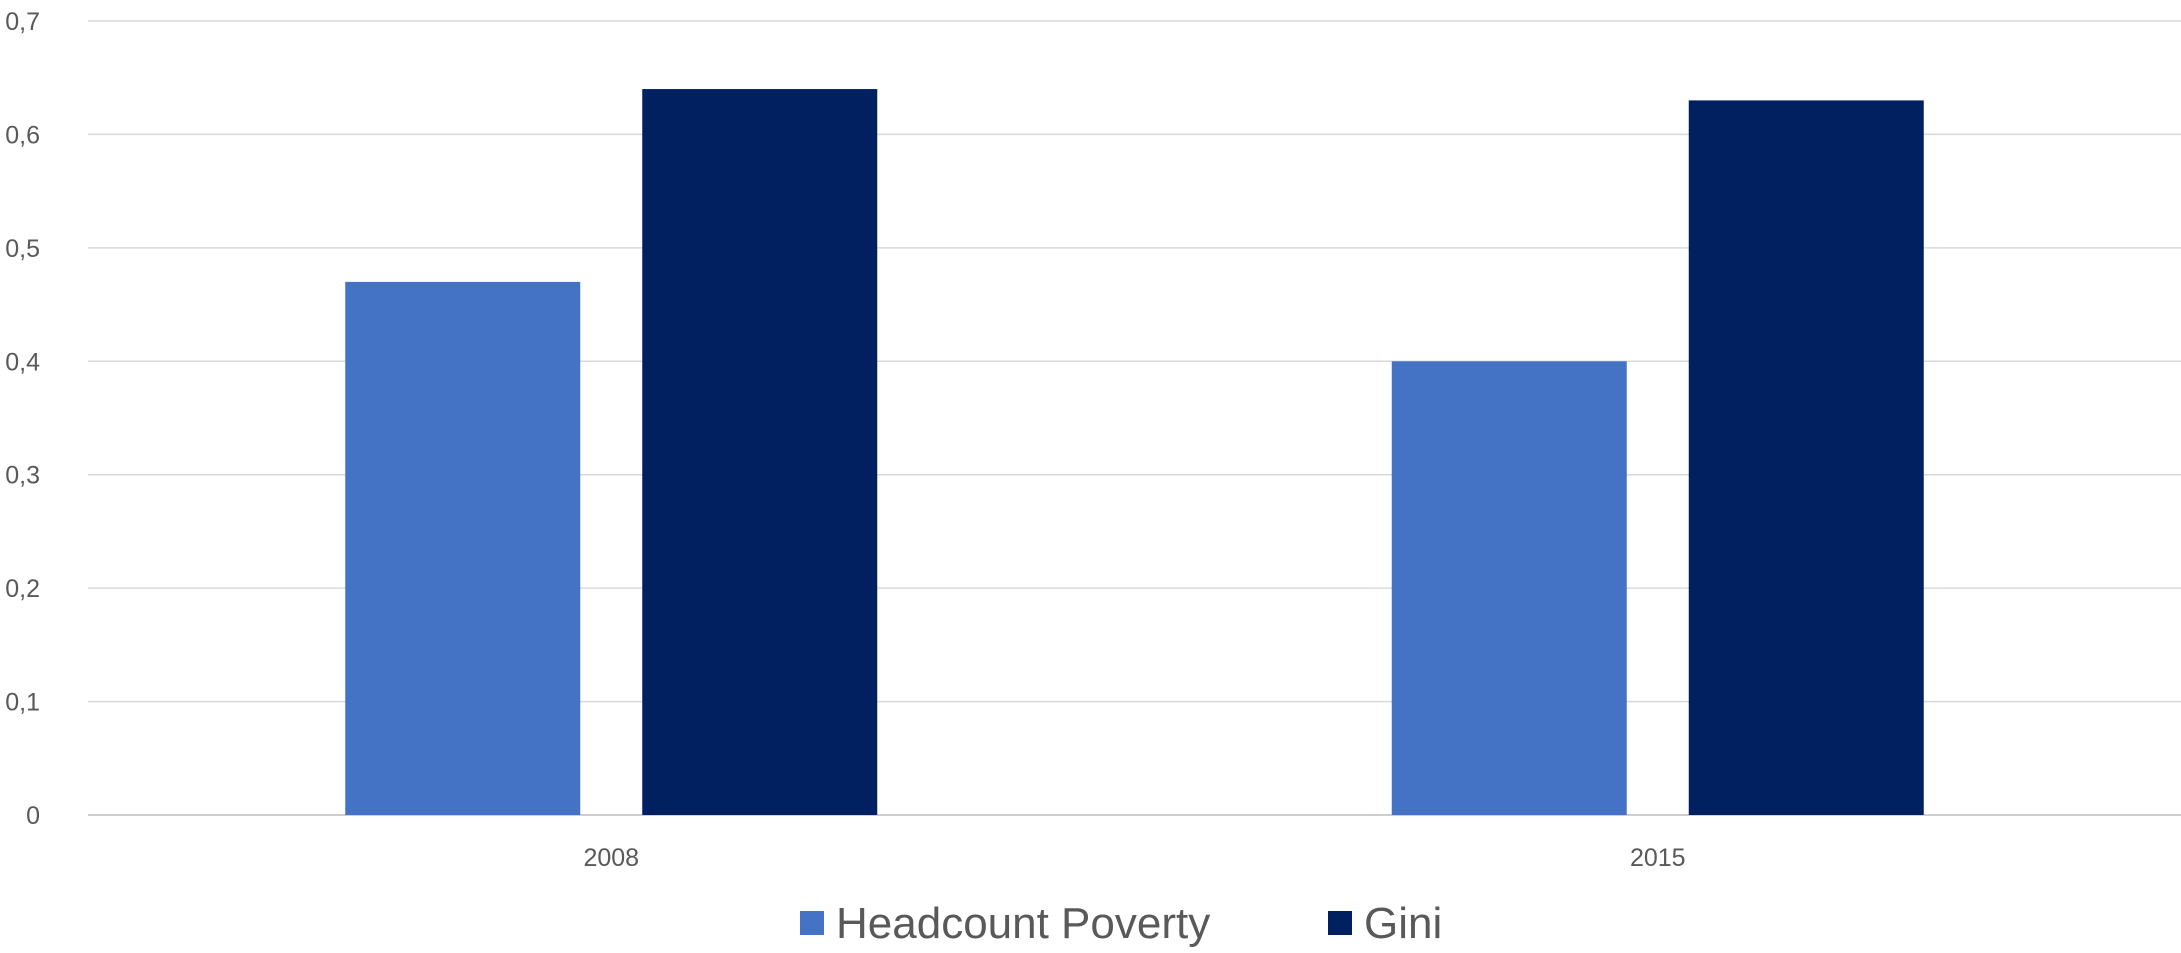 The image size is (2181, 953). What do you see at coordinates (22, 419) in the screenshot?
I see `y-axis-tick-labels: 0 0,1 0,2 0,3 0,4 0,5 0,6 0,7` at bounding box center [22, 419].